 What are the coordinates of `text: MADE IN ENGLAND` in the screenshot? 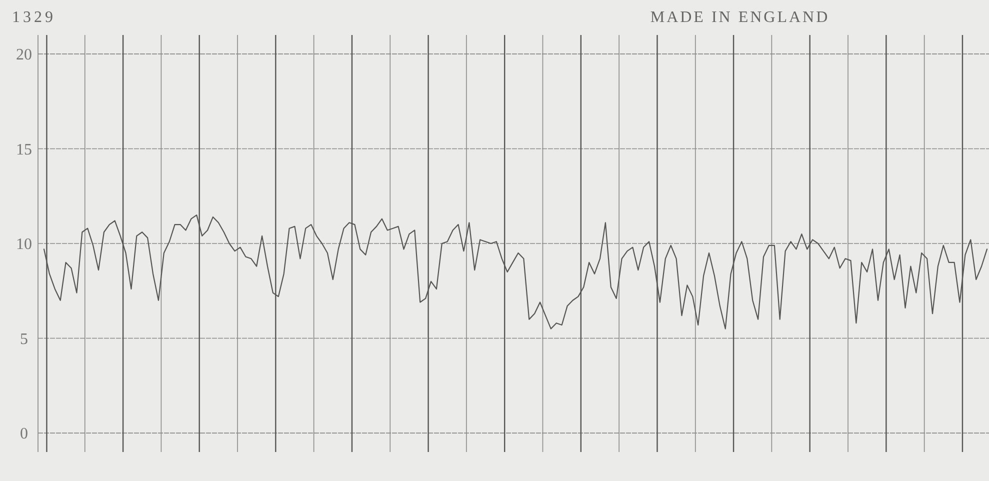 It's located at (740, 17).